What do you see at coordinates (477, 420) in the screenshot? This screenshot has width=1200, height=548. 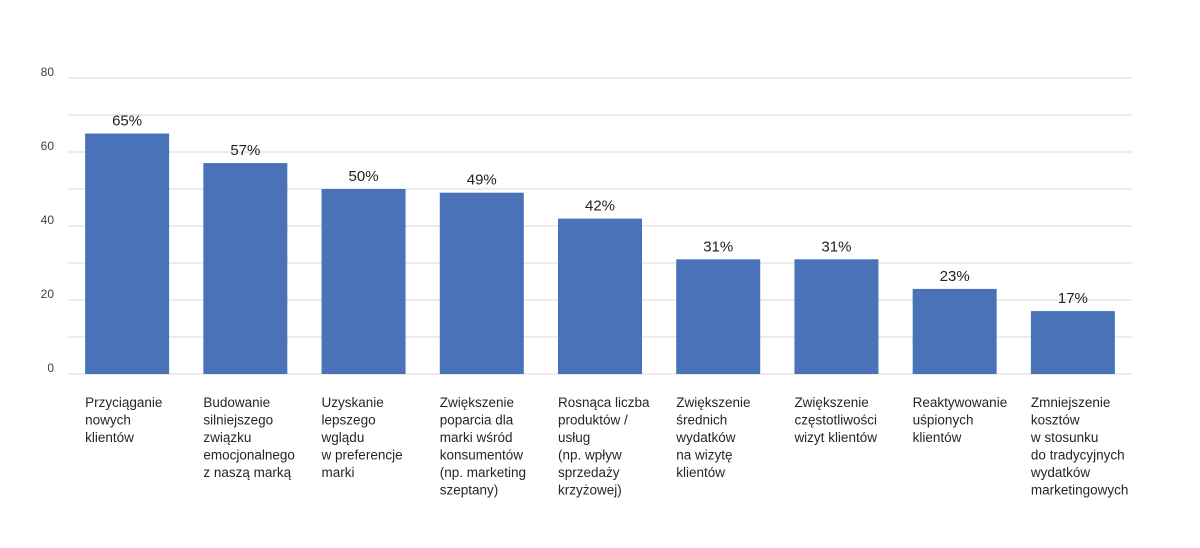 I see `category-label-line: poparcia dla` at bounding box center [477, 420].